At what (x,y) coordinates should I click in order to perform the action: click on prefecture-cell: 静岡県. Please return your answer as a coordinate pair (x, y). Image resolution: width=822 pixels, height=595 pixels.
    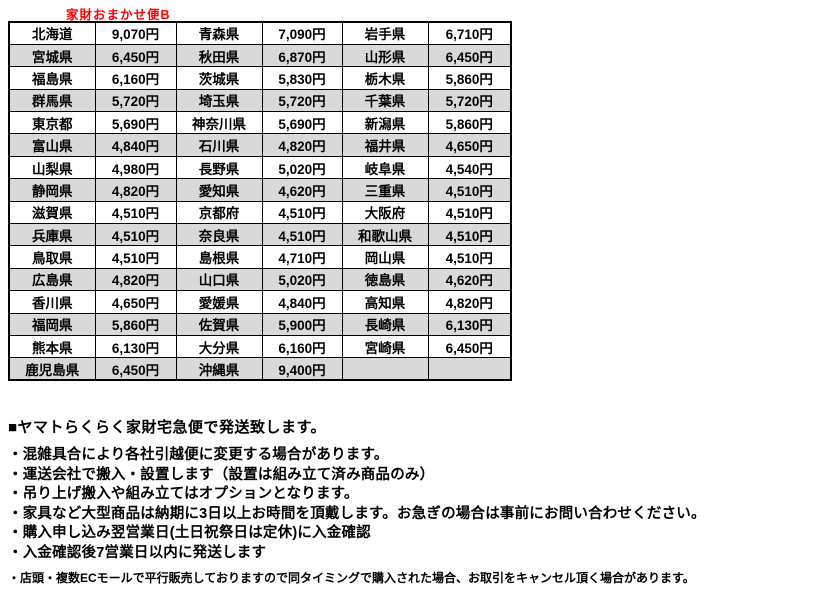
    Looking at the image, I should click on (52, 190).